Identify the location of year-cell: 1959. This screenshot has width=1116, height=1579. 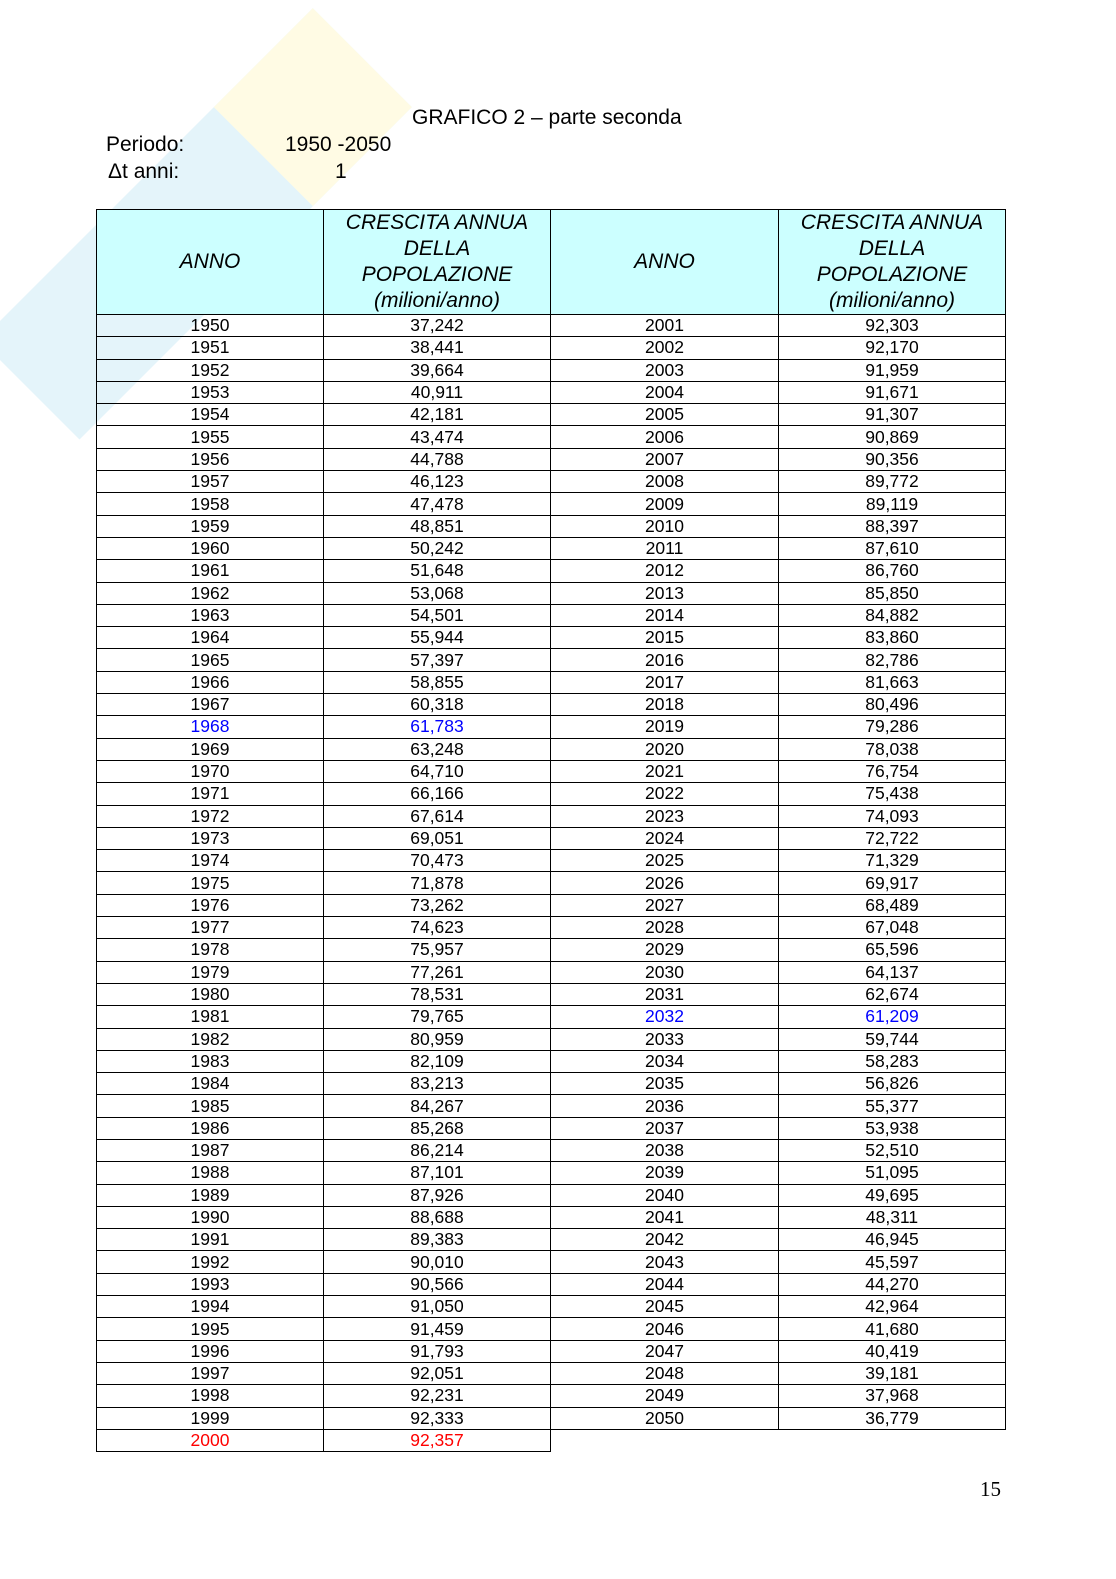
(210, 526).